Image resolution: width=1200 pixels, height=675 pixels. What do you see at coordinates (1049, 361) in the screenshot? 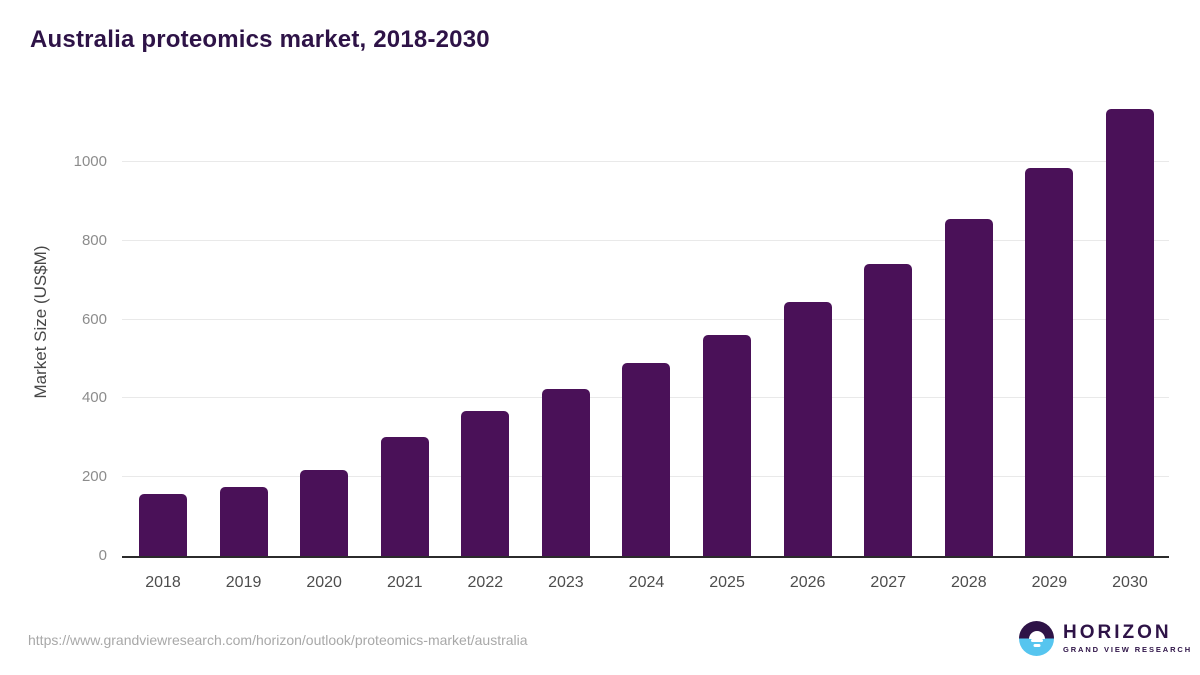
I see `bar-2029` at bounding box center [1049, 361].